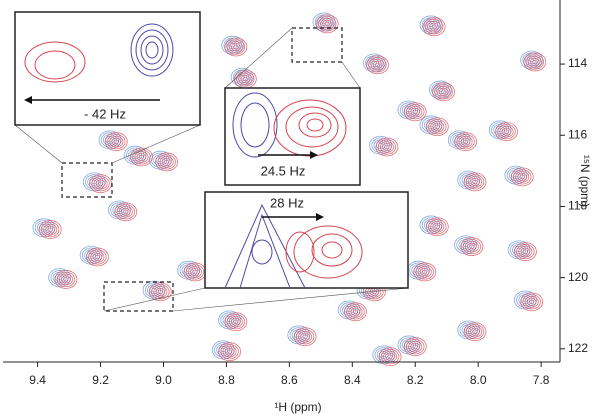 The width and height of the screenshot is (595, 419). Describe the element at coordinates (541, 380) in the screenshot. I see `x-tick-label: 7.8` at that location.